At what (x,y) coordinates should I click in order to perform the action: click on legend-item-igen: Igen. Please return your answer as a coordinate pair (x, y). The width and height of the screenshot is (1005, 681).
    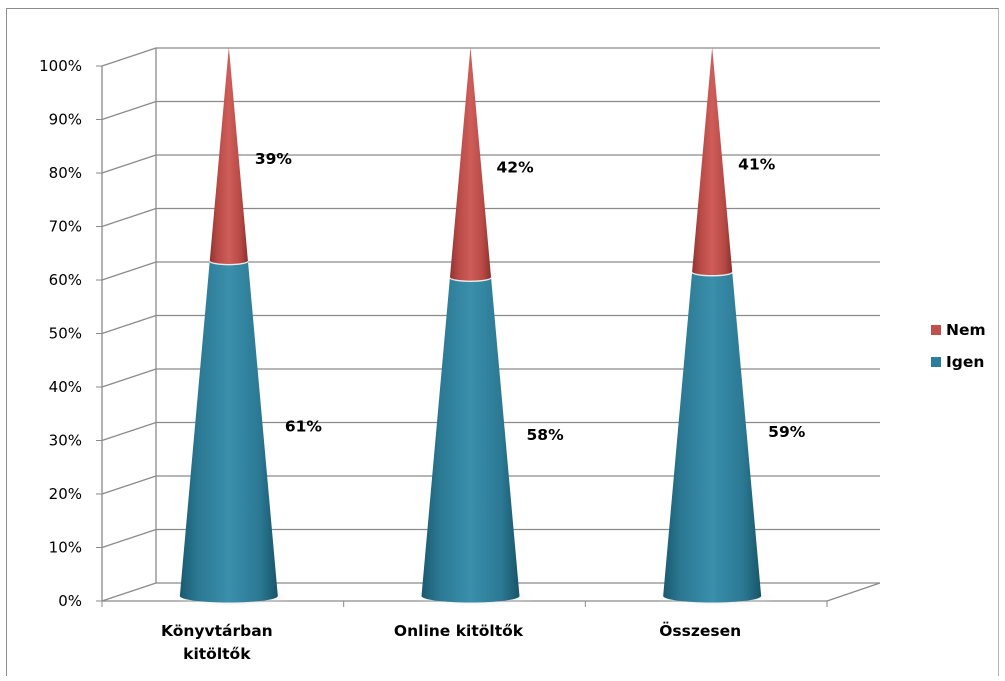
    Looking at the image, I should click on (957, 362).